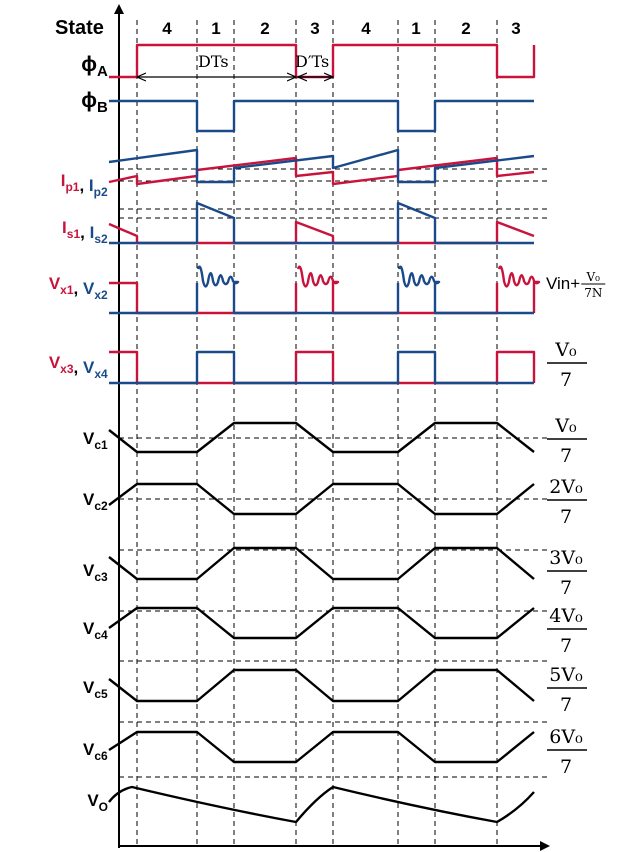 Image resolution: width=631 pixels, height=852 pixels. What do you see at coordinates (312, 61) in the screenshot?
I see `d-prime-ts-label: D′Ts` at bounding box center [312, 61].